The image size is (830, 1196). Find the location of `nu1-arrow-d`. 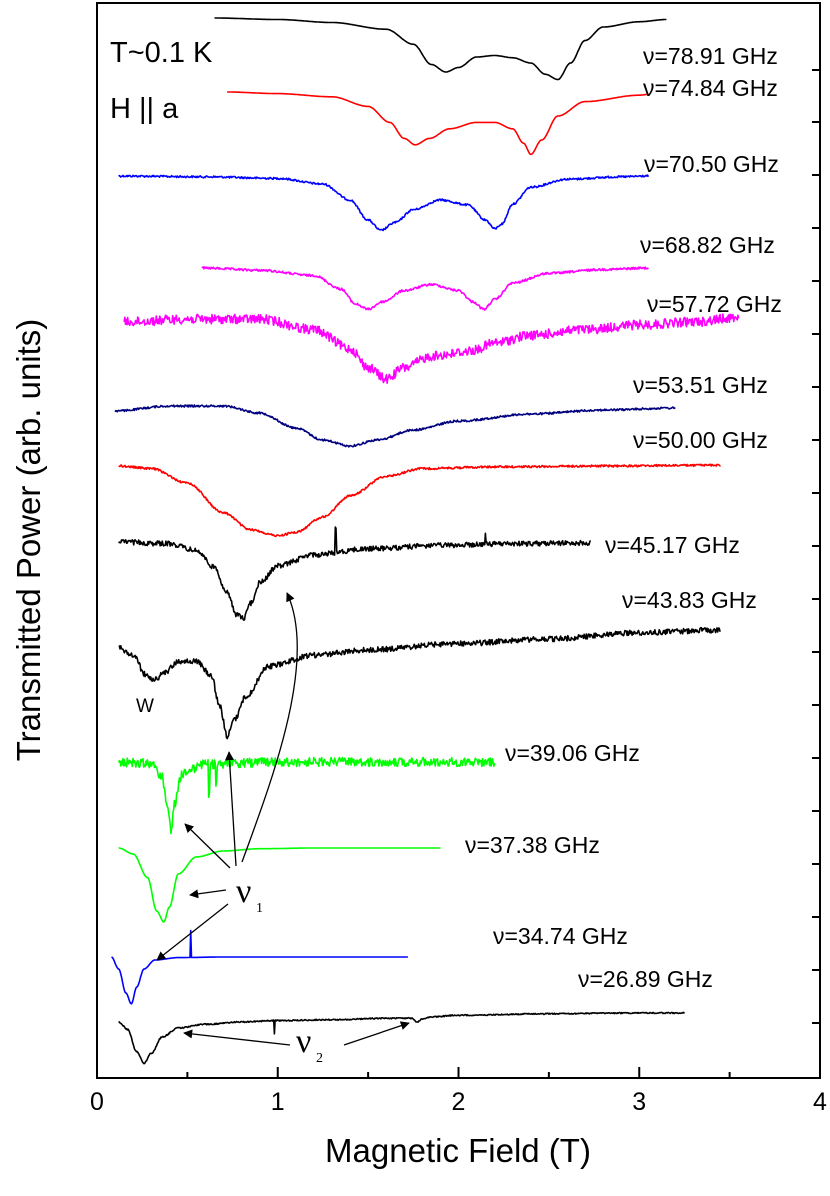

nu1-arrow-d is located at coordinates (208, 894).